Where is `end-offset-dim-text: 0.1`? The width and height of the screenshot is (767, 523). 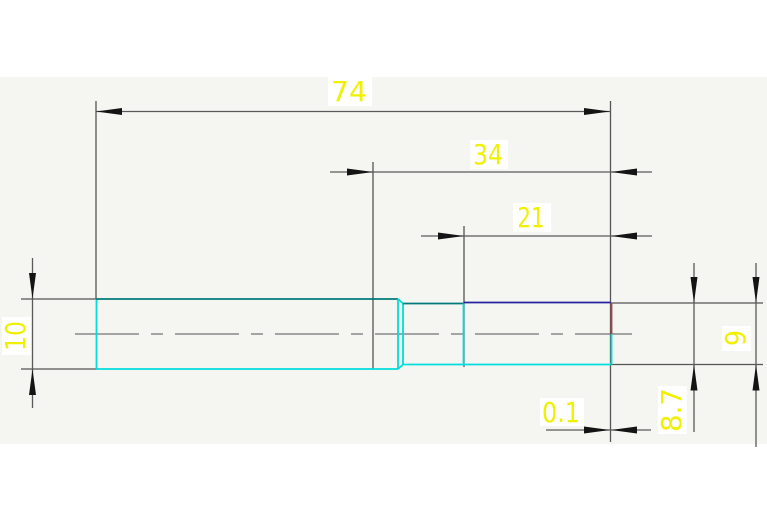
end-offset-dim-text: 0.1 is located at coordinates (561, 412).